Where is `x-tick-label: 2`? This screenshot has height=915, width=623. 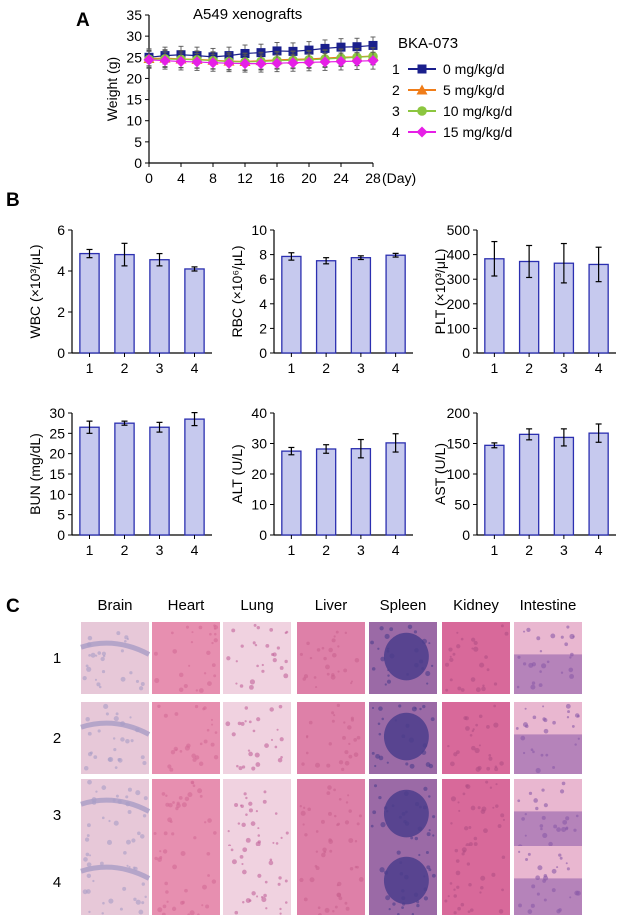 x-tick-label: 2 is located at coordinates (326, 368).